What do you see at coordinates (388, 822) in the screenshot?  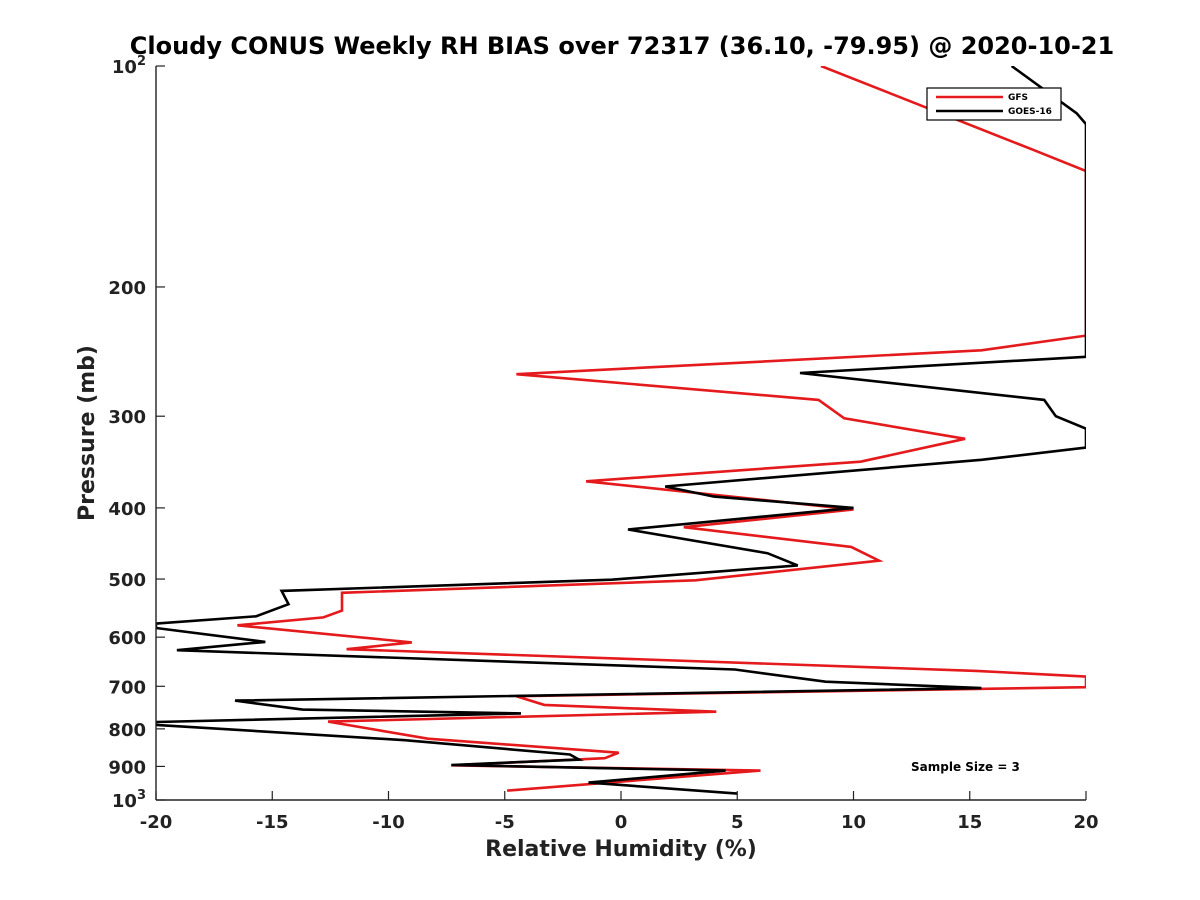 I see `x-tick-label: -10` at bounding box center [388, 822].